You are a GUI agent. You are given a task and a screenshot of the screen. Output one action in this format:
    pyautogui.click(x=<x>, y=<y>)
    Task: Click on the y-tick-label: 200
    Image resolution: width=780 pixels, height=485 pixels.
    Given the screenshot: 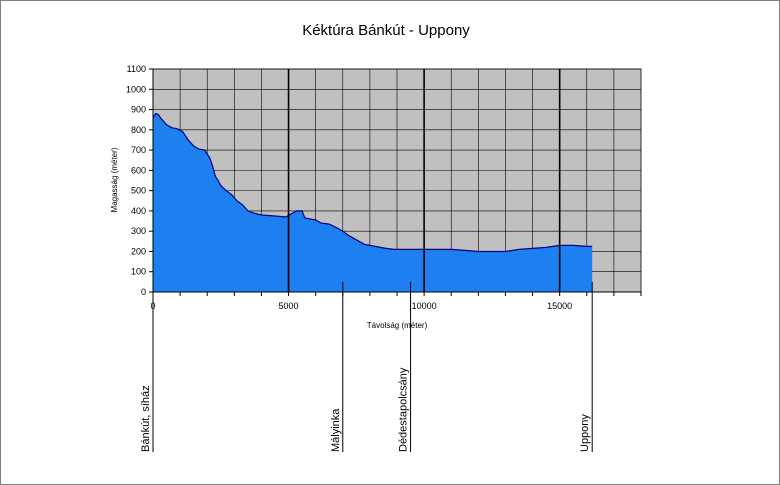 What is the action you would take?
    pyautogui.click(x=138, y=251)
    